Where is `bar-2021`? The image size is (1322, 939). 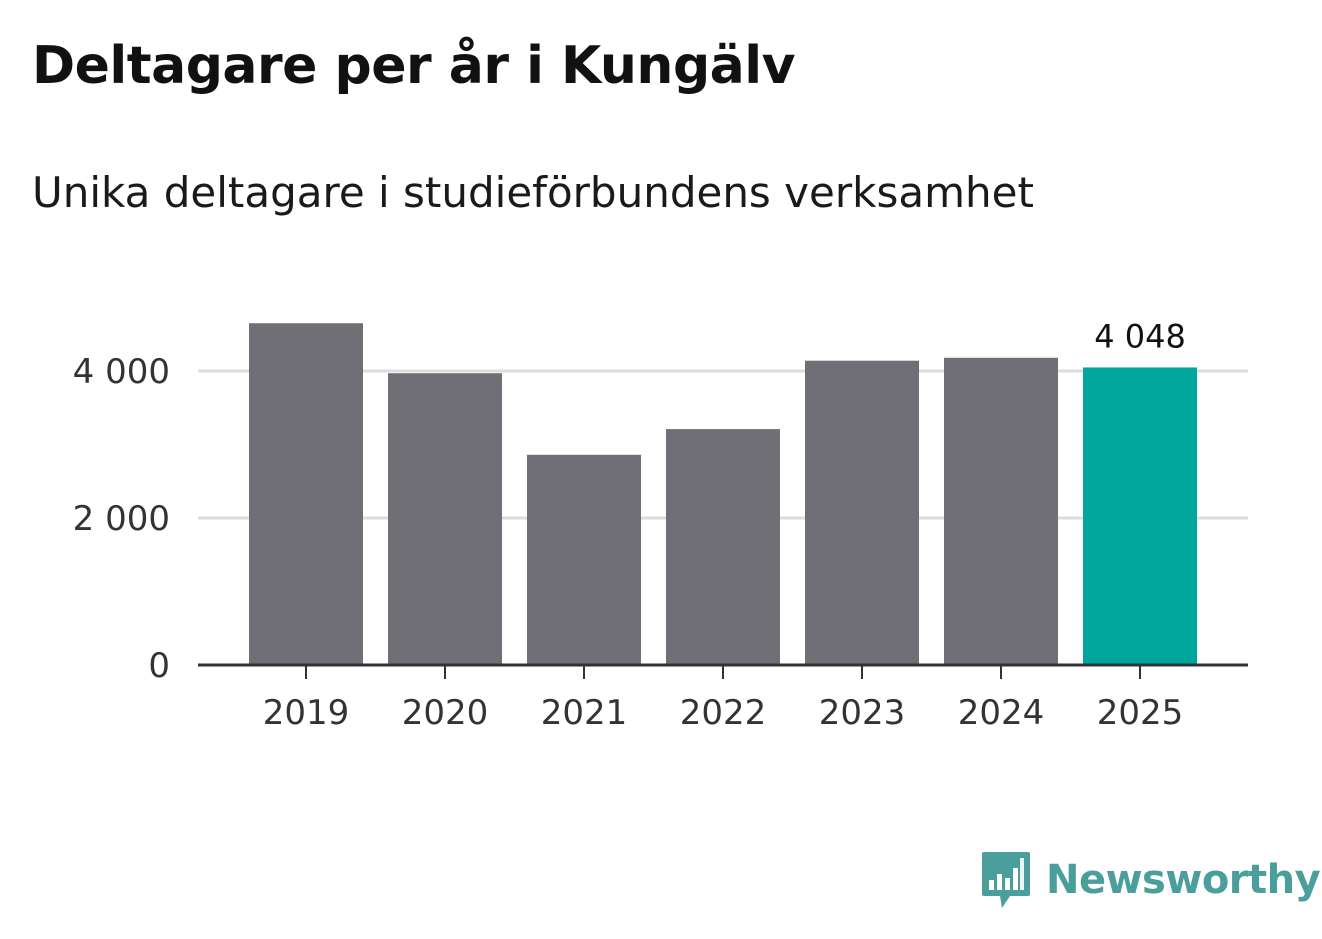
bar-2021 is located at coordinates (584, 559).